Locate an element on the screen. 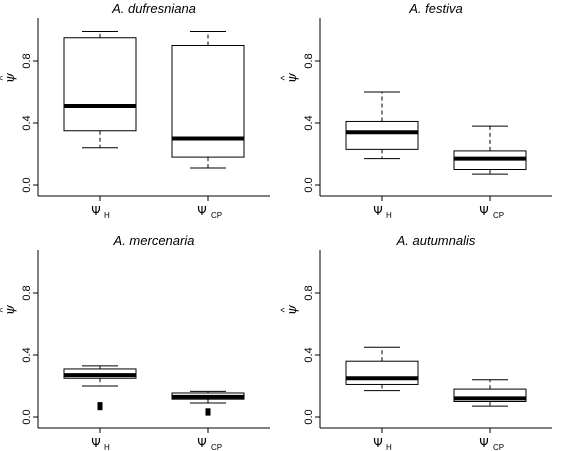 The width and height of the screenshot is (565, 451). panel-title: A. dufresniana is located at coordinates (153, 8).